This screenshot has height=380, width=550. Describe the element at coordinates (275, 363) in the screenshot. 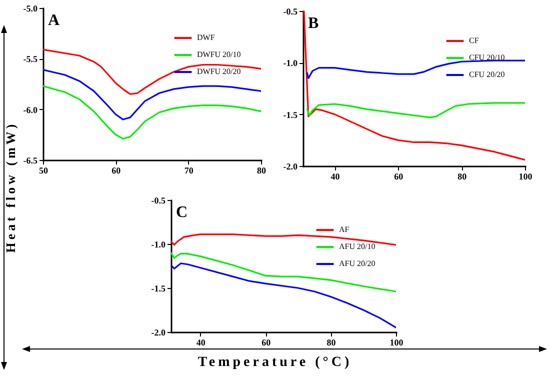

I see `x-axis-title: Temperature (°C)` at that location.